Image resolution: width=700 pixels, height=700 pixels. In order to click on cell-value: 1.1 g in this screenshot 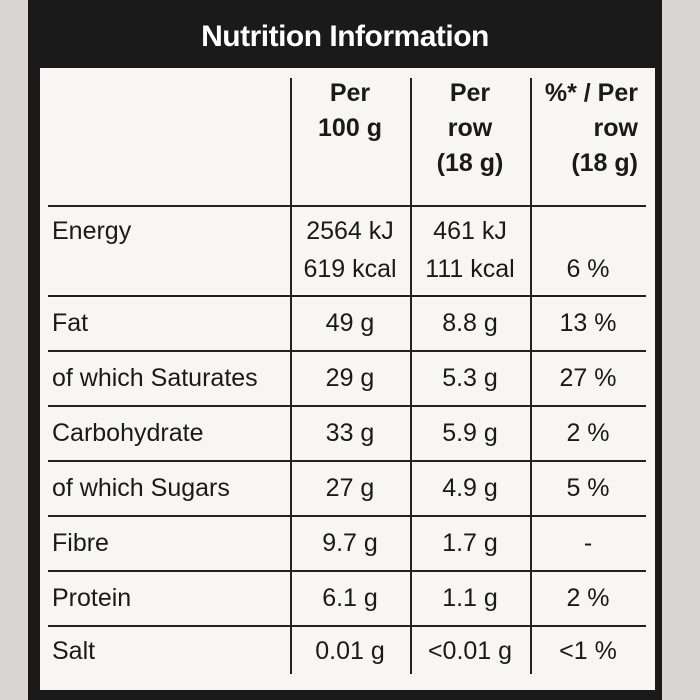, I will do `click(470, 597)`.